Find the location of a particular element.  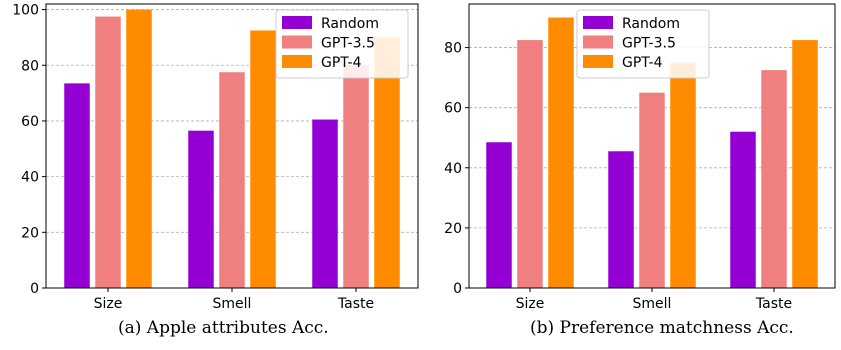

caption-preference-matchness: (b) Preference matchness Acc. is located at coordinates (662, 328).